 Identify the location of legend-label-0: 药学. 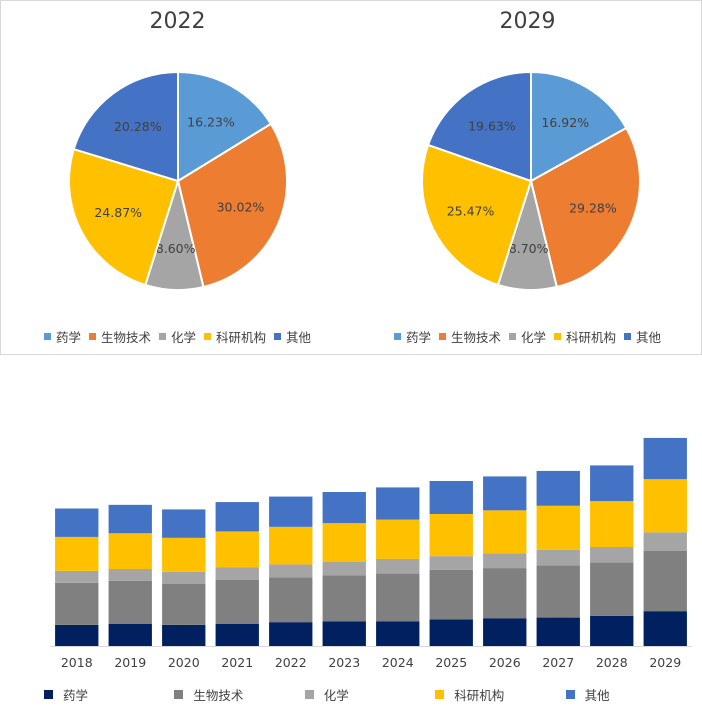
(68, 337).